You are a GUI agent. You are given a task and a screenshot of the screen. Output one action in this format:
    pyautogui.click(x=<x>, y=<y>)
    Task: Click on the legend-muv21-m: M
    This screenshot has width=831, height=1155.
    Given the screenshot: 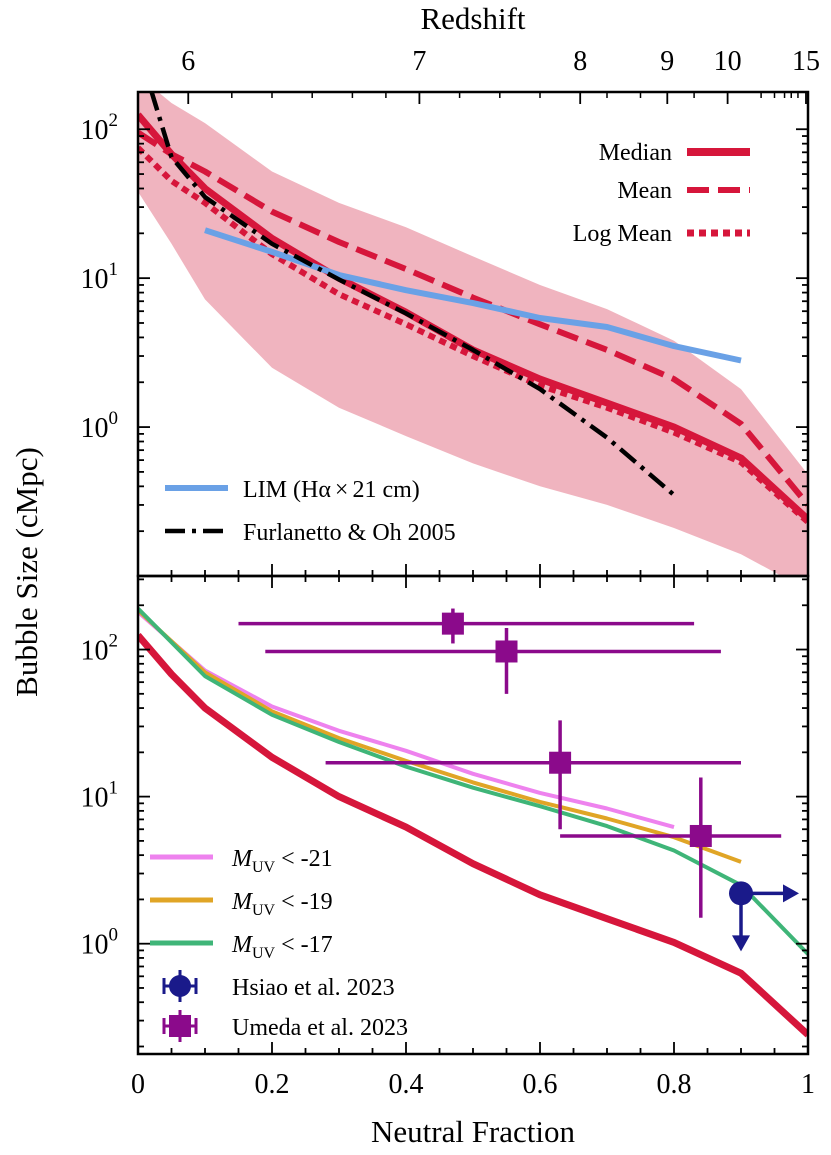 What is the action you would take?
    pyautogui.click(x=242, y=859)
    